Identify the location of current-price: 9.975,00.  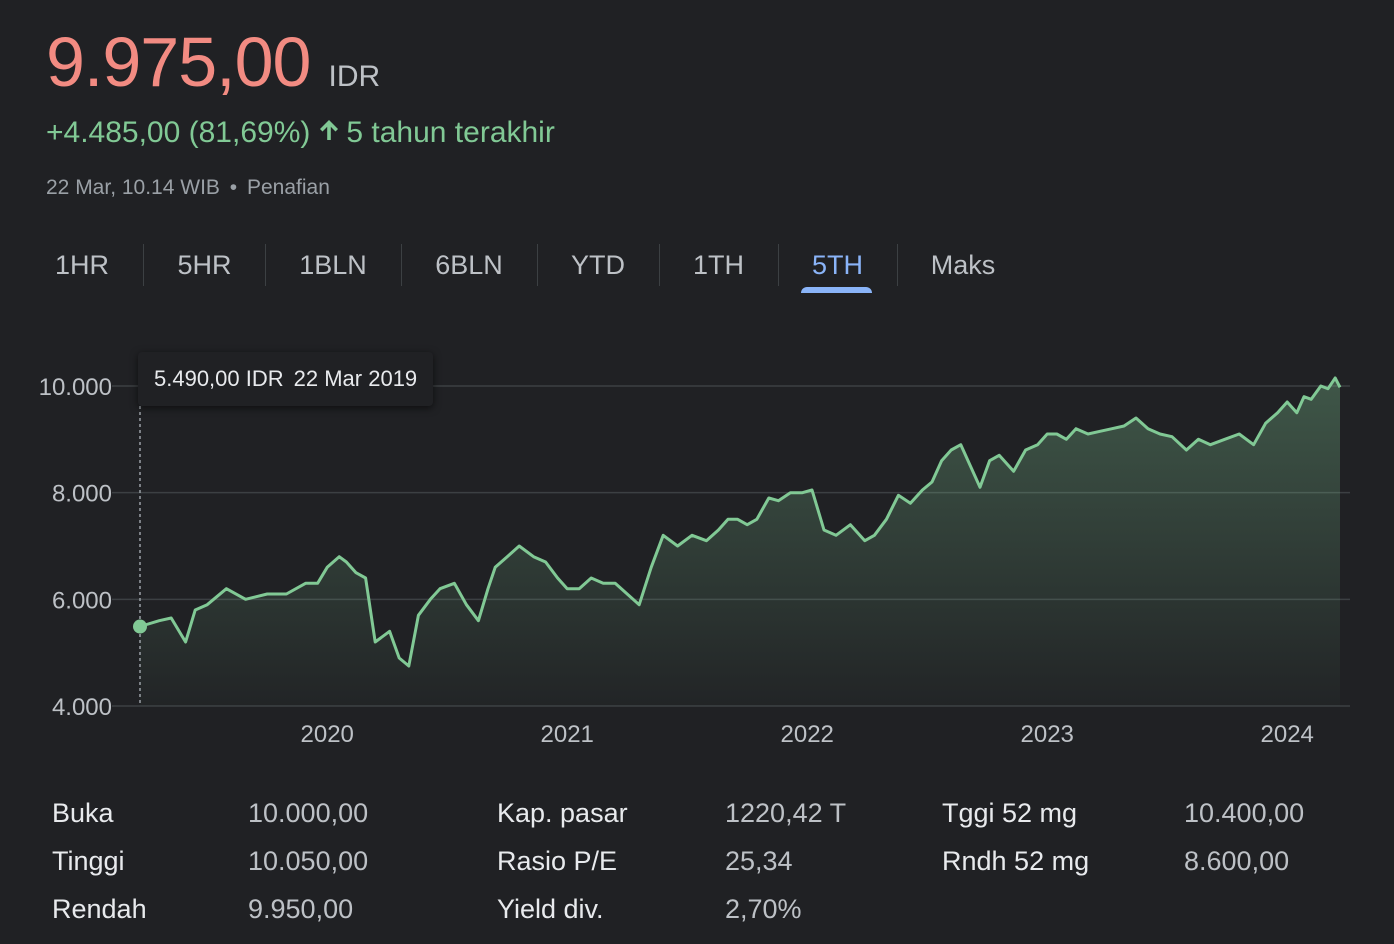
(178, 62).